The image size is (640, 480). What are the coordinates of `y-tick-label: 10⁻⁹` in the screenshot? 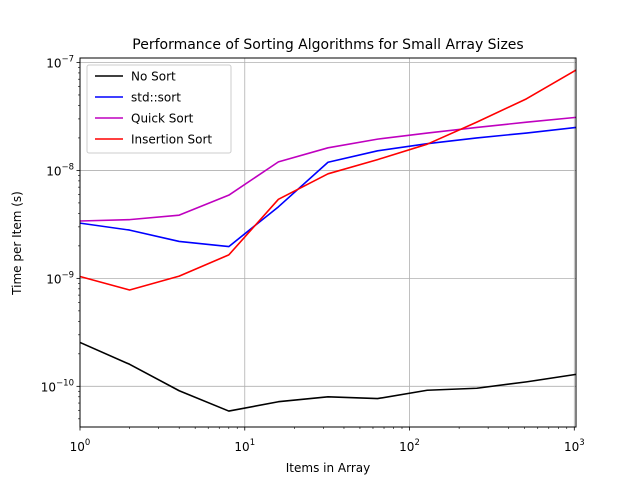 It's located at (60, 278).